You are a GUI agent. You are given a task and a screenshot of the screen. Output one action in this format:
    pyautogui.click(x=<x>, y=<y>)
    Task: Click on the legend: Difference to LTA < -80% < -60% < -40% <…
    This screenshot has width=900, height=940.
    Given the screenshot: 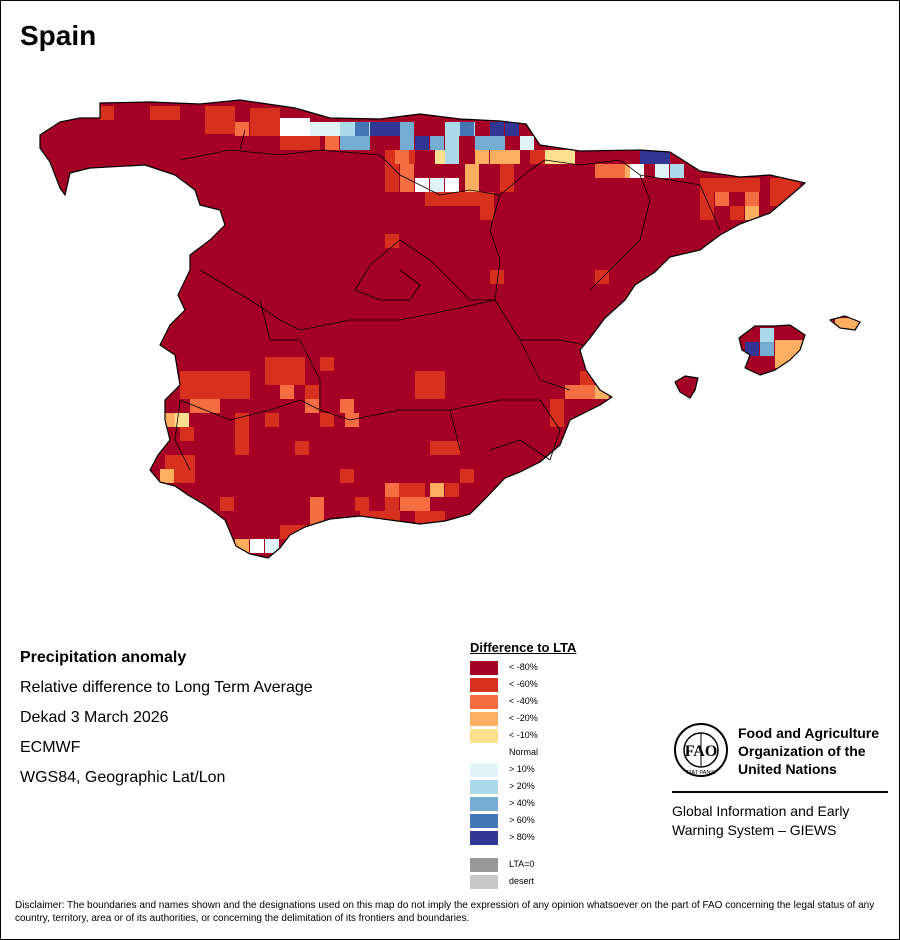 What is the action you would take?
    pyautogui.click(x=523, y=765)
    